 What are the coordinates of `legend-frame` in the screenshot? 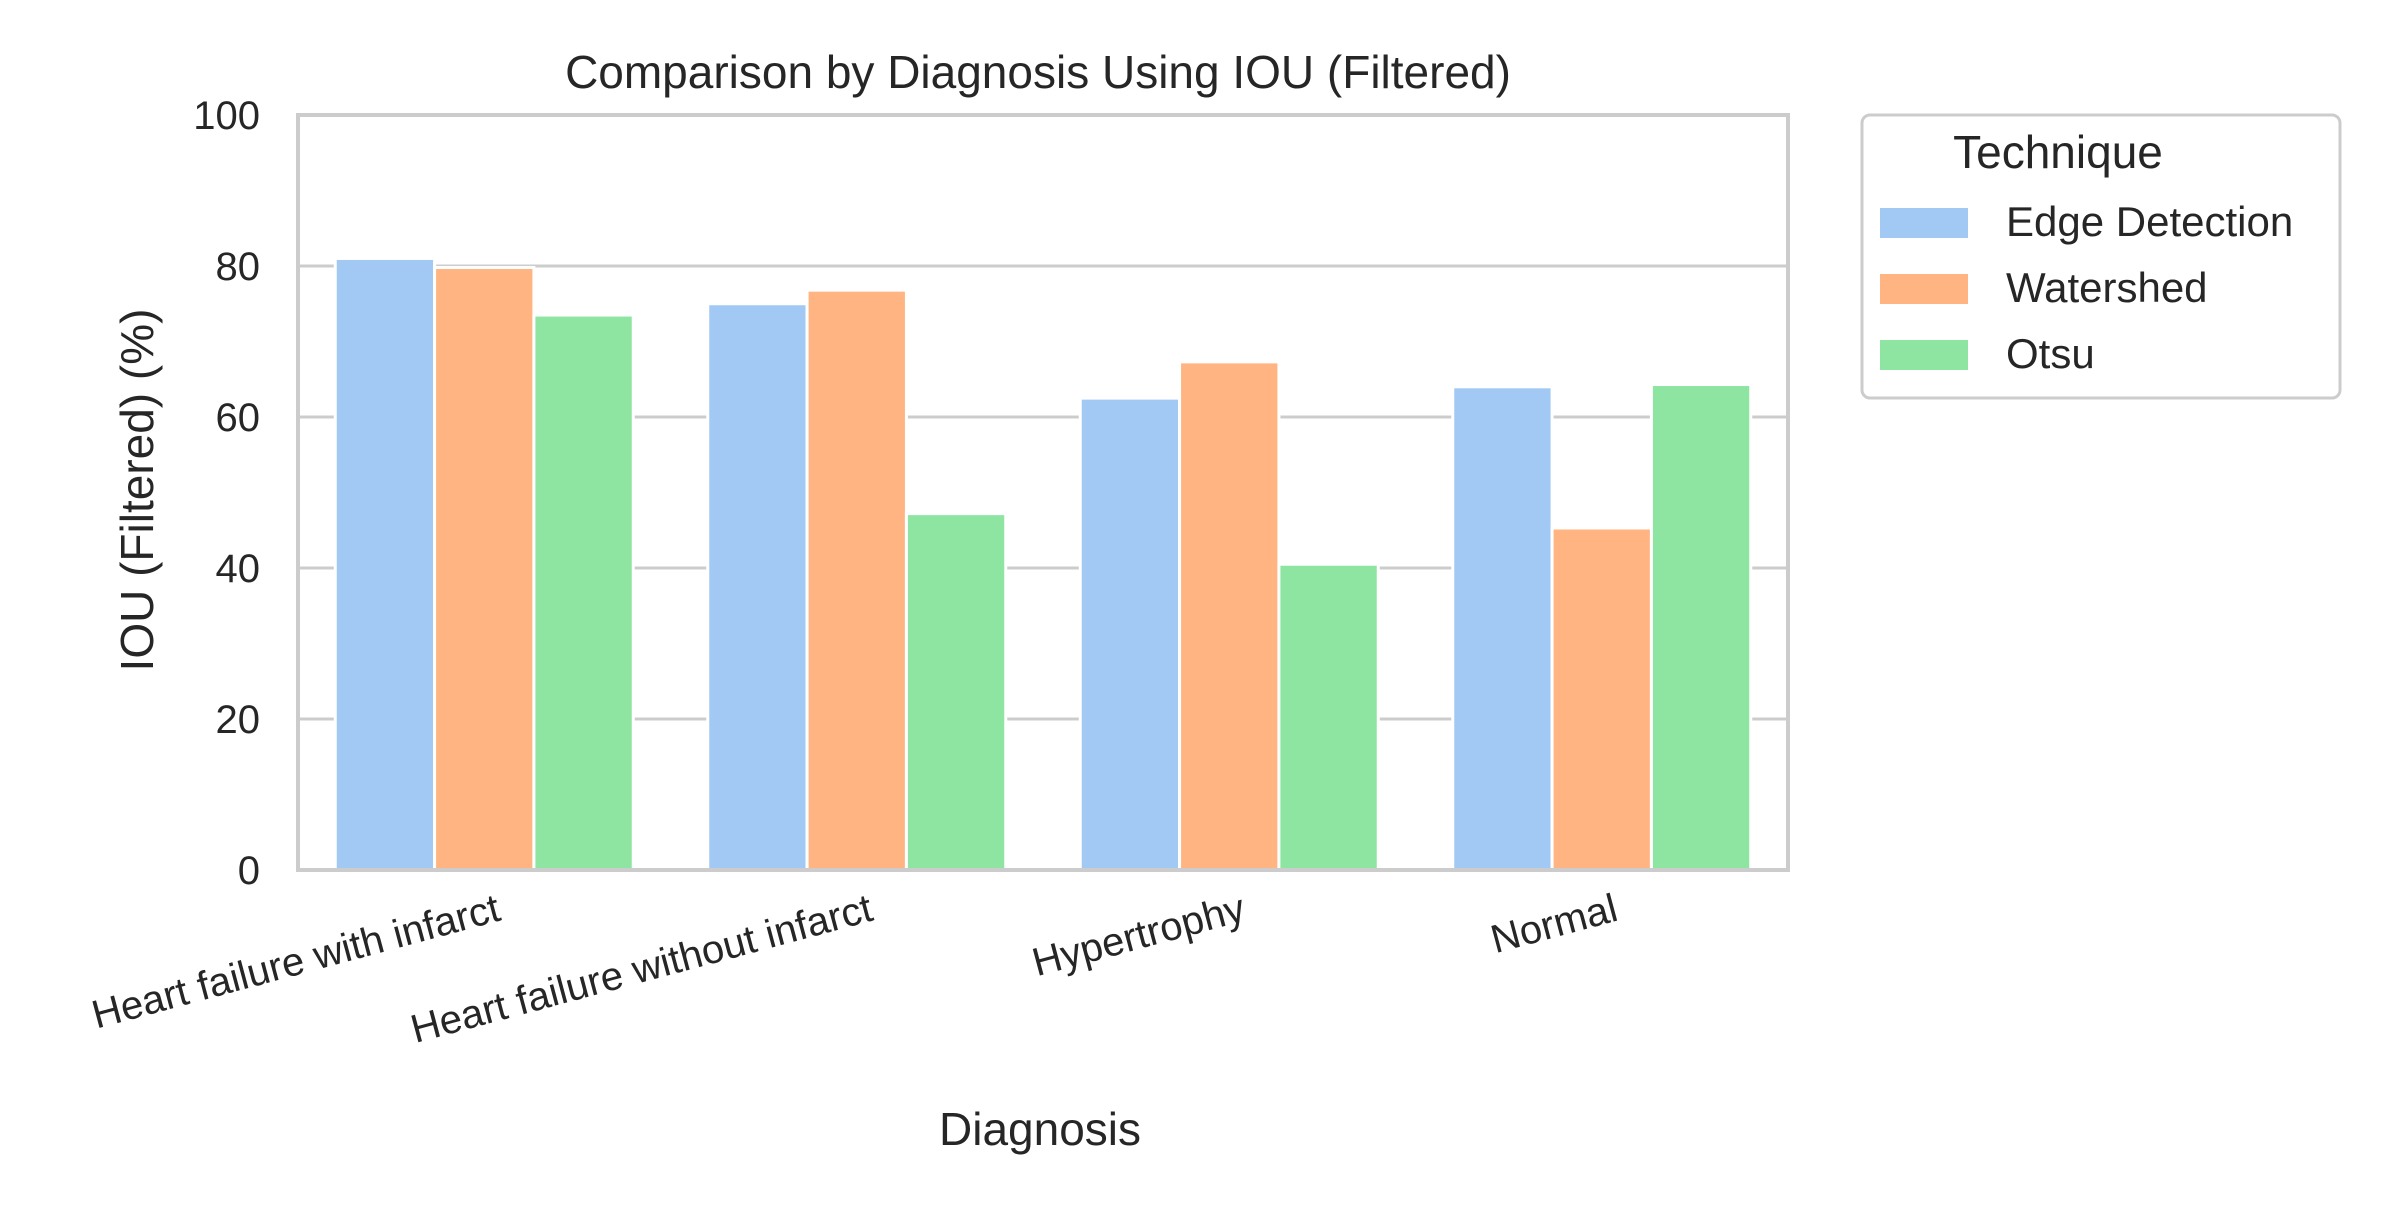 It's located at (2101, 256).